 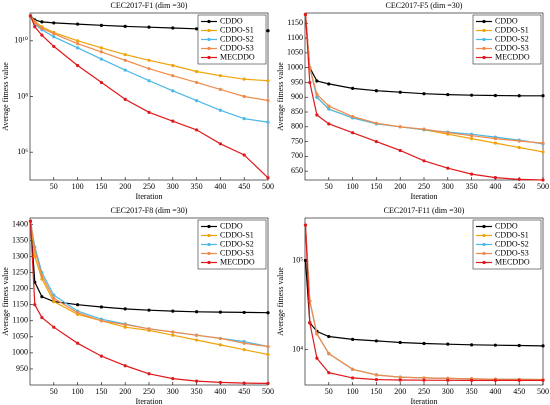 What do you see at coordinates (78, 186) in the screenshot?
I see `x-tick-label: 100` at bounding box center [78, 186].